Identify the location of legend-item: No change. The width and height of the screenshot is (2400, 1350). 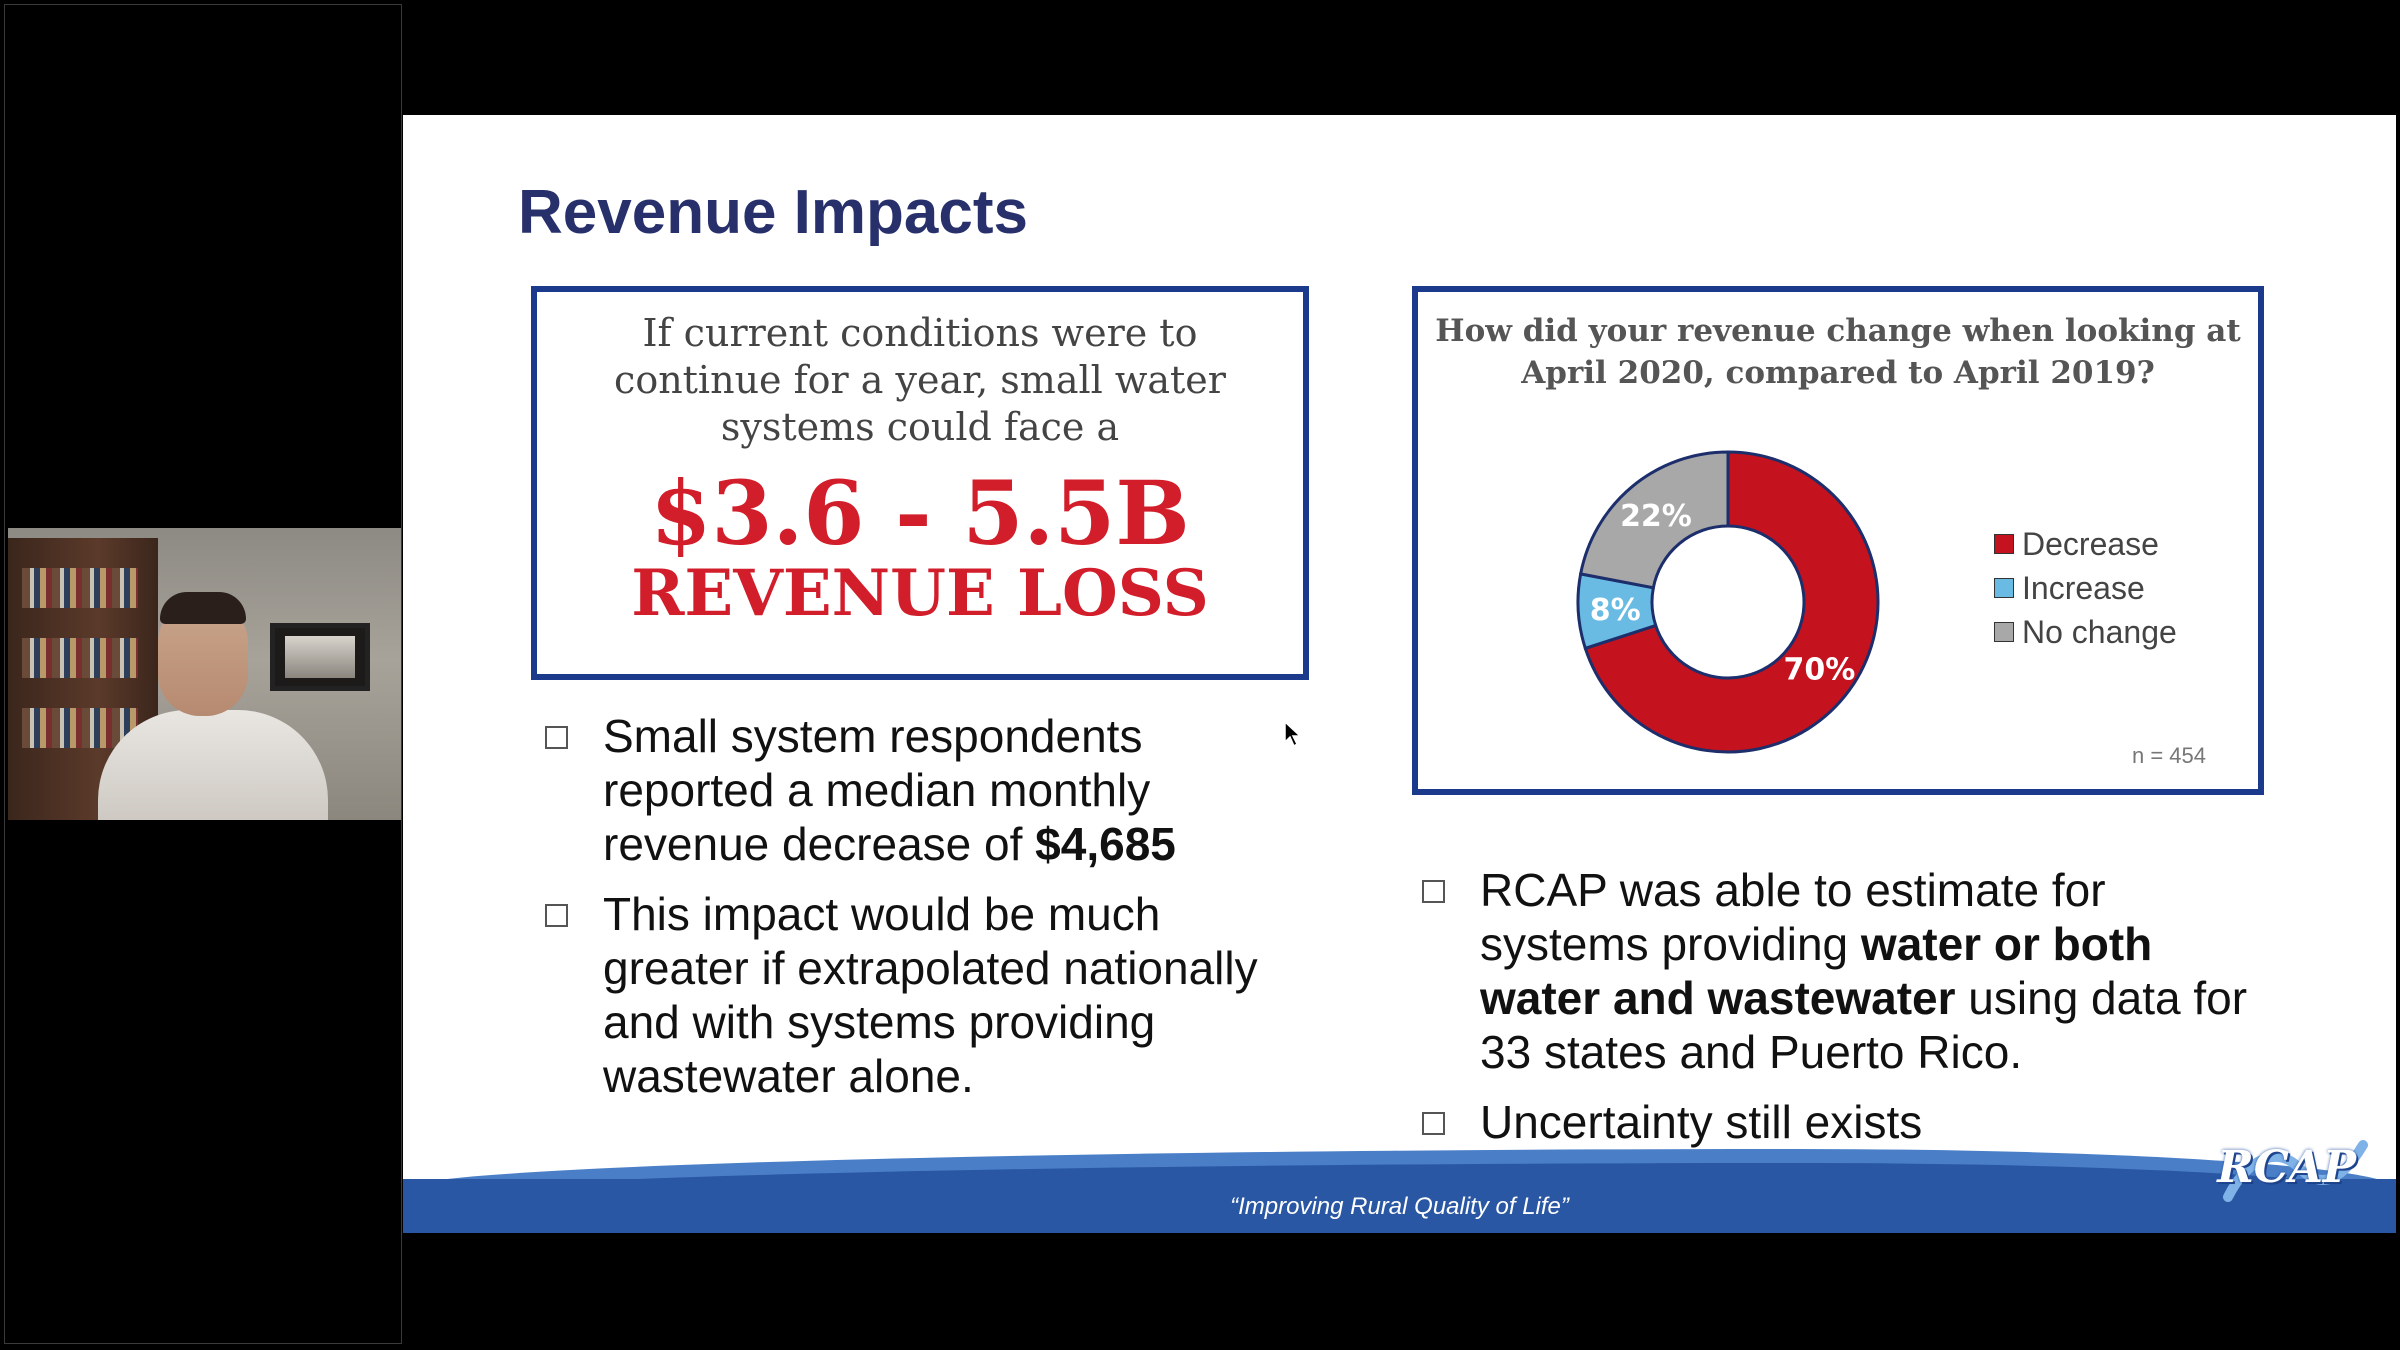
(2085, 632).